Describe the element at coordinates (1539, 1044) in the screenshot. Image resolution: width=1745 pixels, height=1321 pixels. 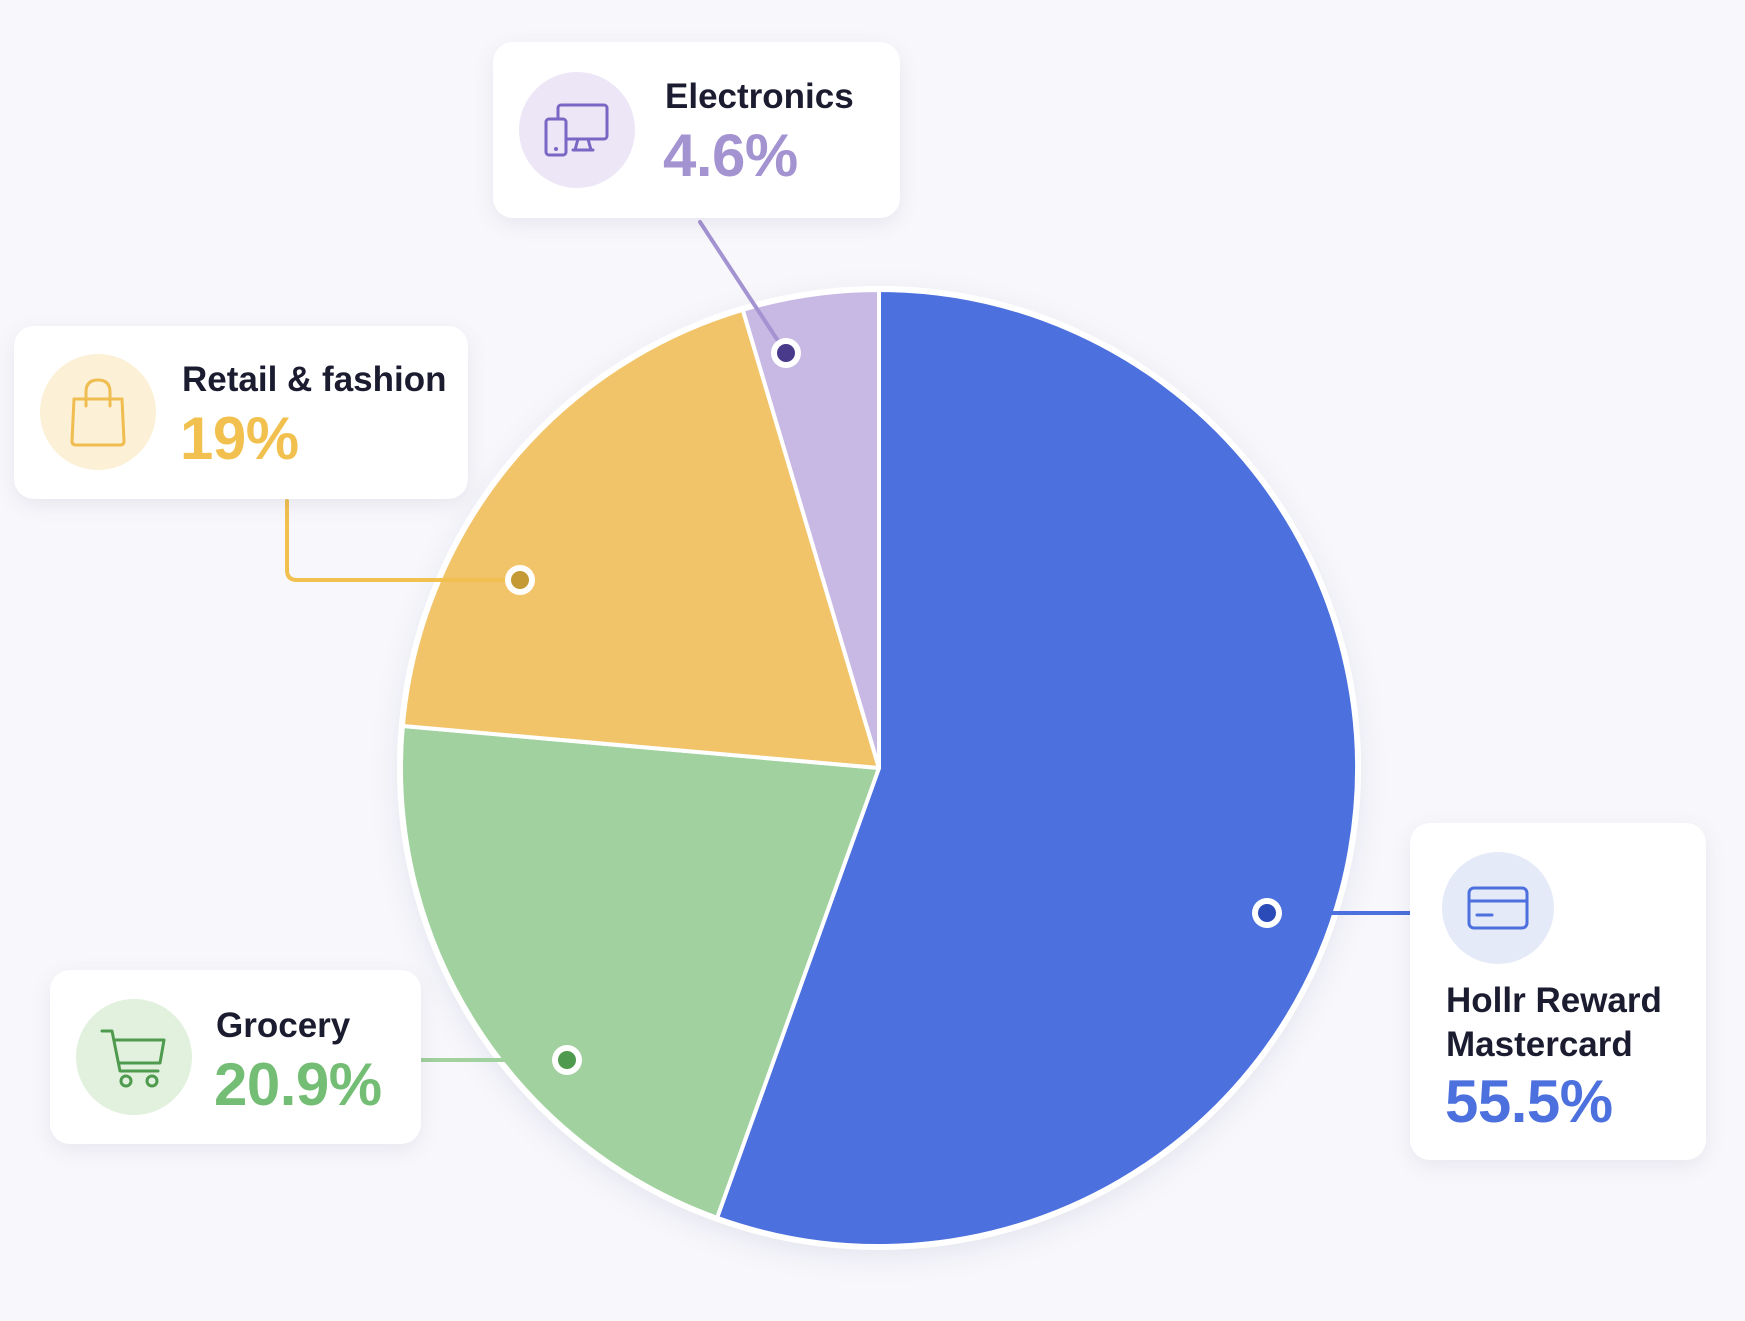
I see `callout-hollr-label-line2: Mastercard` at that location.